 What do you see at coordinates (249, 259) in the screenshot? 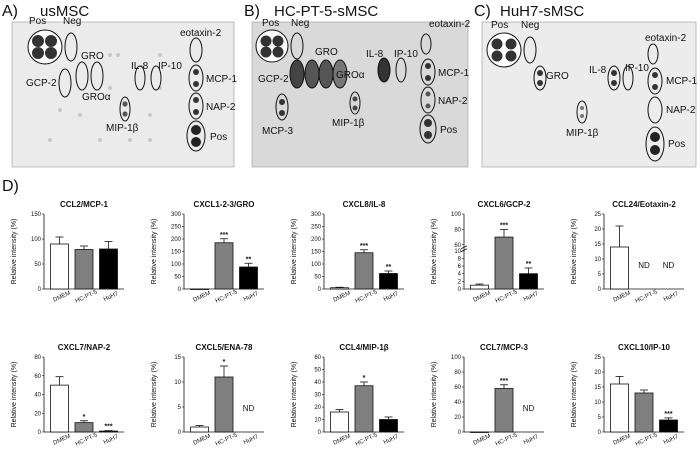
I see `significance-mark: **` at bounding box center [249, 259].